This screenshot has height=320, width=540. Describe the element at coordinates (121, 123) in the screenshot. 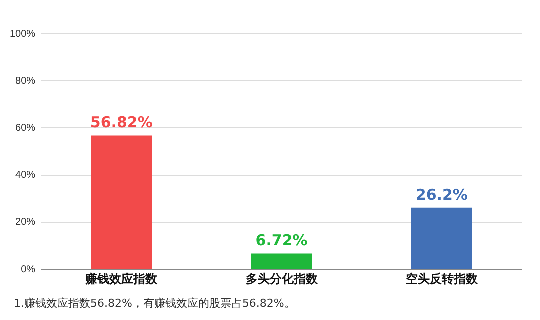

I see `data-label: 56.82%` at that location.